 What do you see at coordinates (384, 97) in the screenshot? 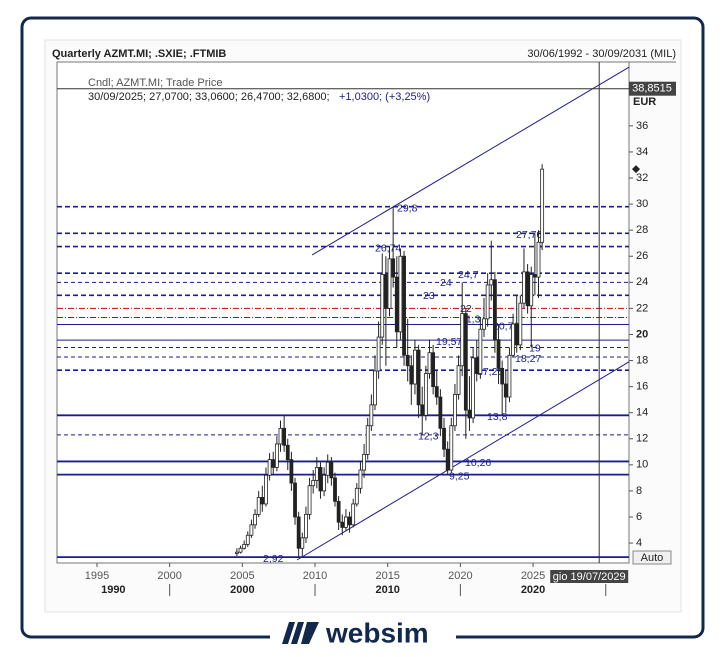
I see `change: +1,0300; (+3,25%)` at bounding box center [384, 97].